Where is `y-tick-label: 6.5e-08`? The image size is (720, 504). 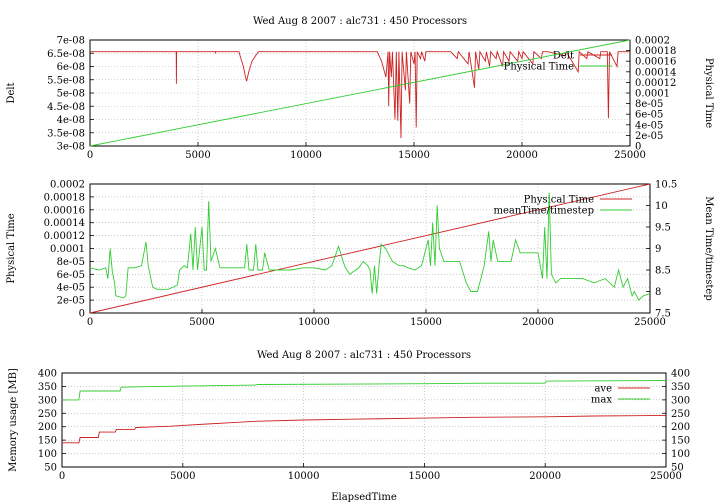
y-tick-label: 6.5e-08 is located at coordinates (66, 54).